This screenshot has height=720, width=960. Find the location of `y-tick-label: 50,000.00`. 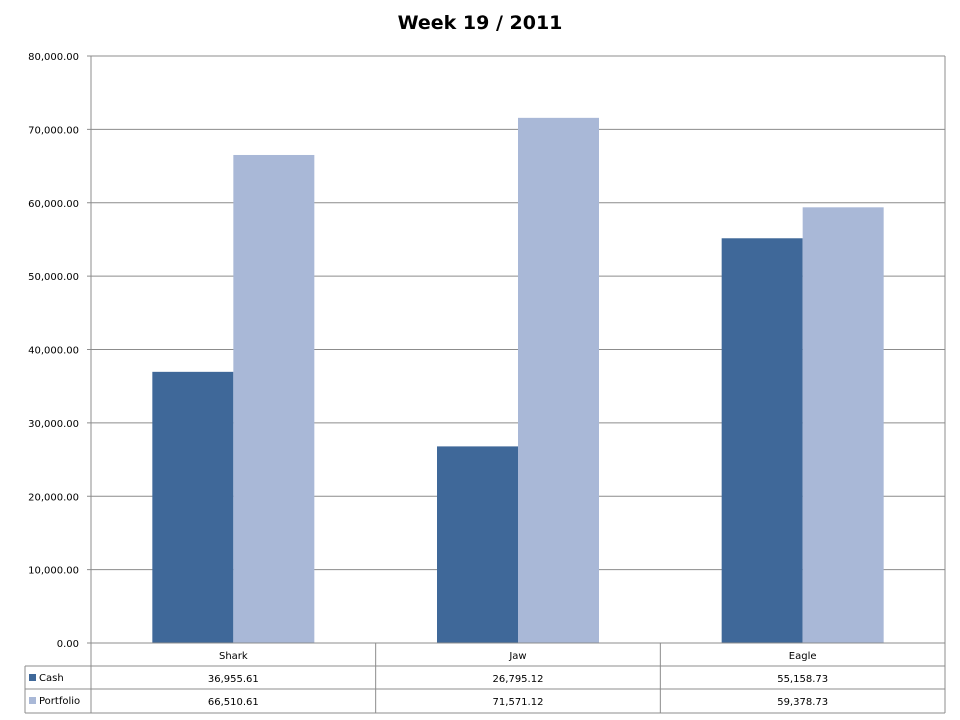

y-tick-label: 50,000.00 is located at coordinates (53, 277).